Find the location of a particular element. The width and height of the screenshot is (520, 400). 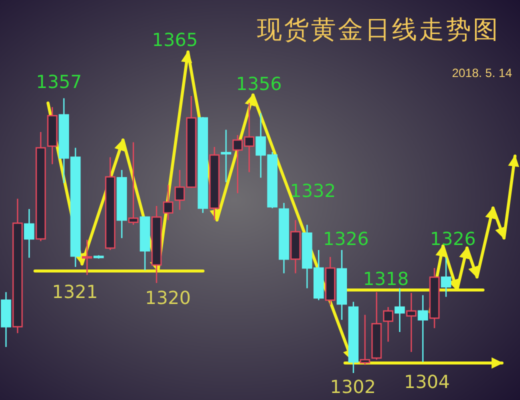

annotation: 1357 is located at coordinates (59, 82).